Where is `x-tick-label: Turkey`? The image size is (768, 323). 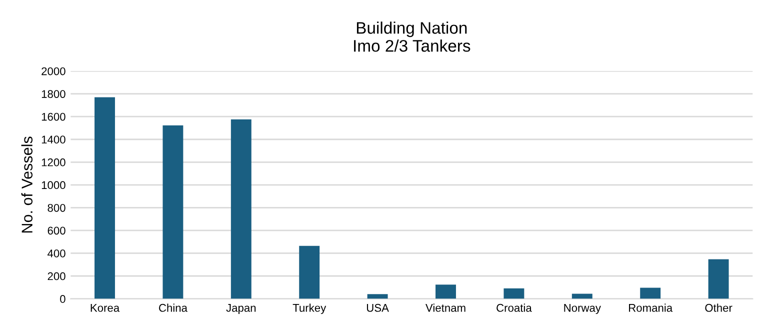 x-tick-label: Turkey is located at coordinates (309, 309).